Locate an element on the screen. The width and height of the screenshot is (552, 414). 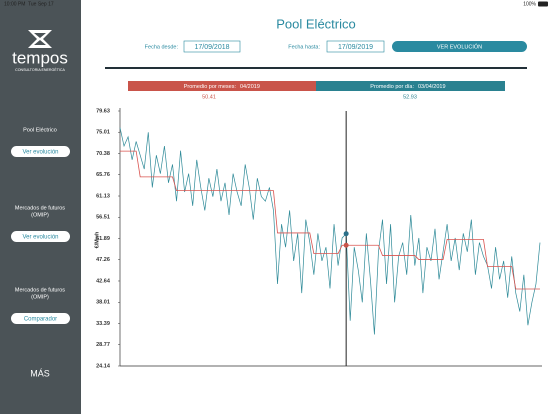
evolution-button-label: VER EVOLUCIÓN is located at coordinates (459, 46).